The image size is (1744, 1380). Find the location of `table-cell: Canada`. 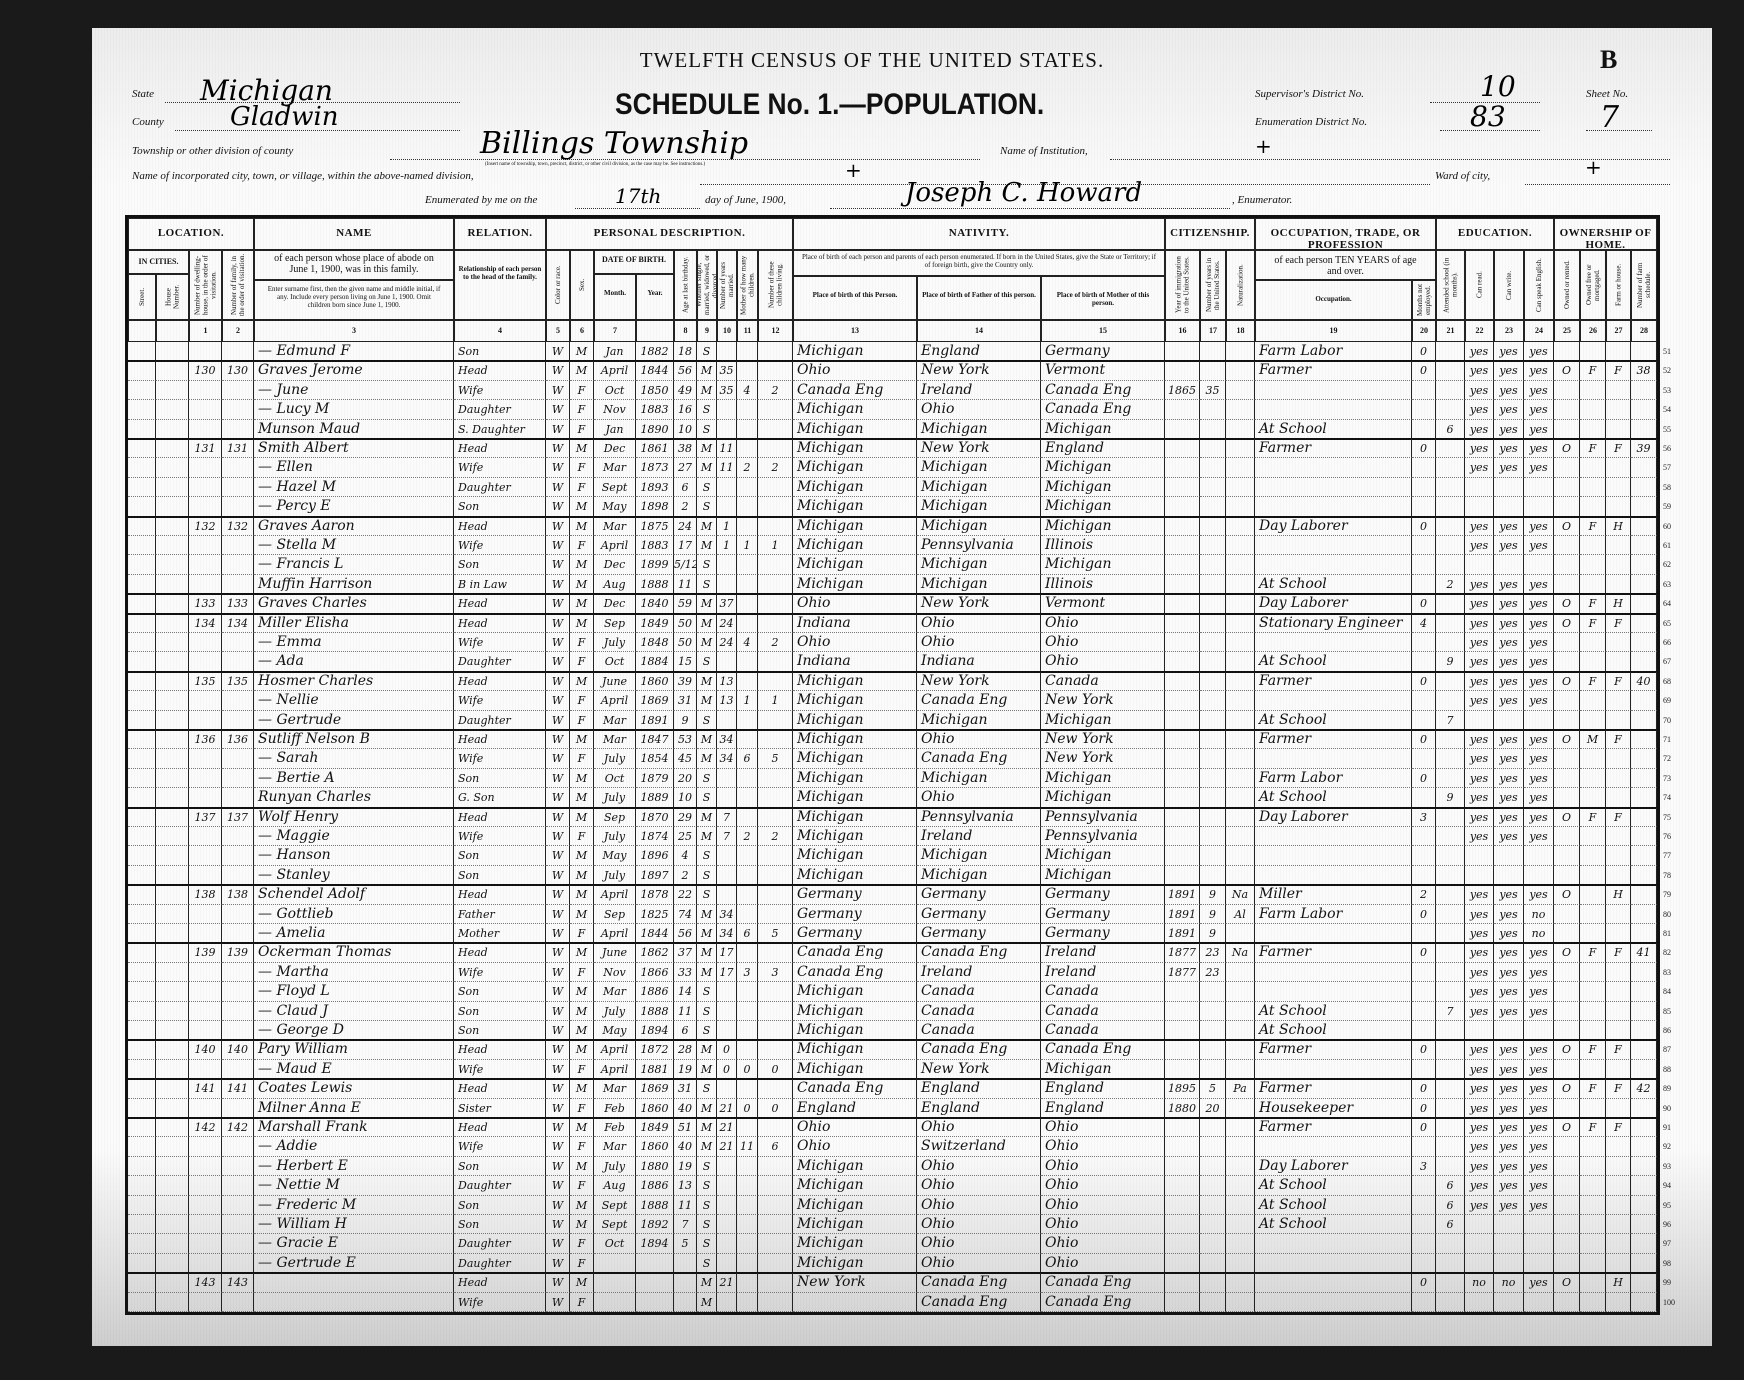

table-cell: Canada is located at coordinates (1103, 1011).